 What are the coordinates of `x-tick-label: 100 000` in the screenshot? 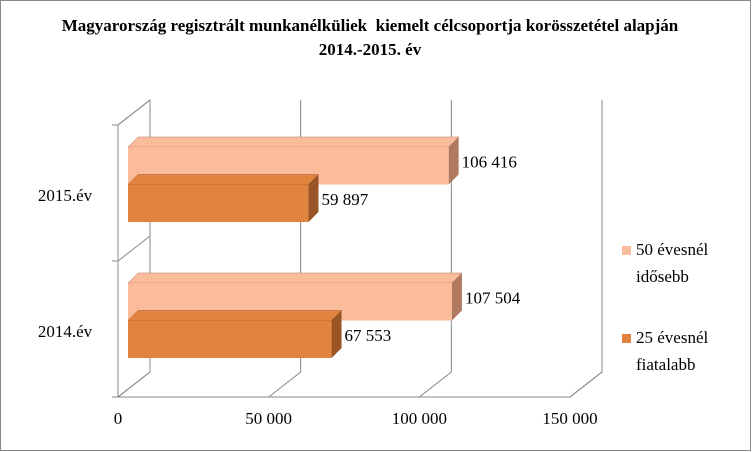 It's located at (419, 418).